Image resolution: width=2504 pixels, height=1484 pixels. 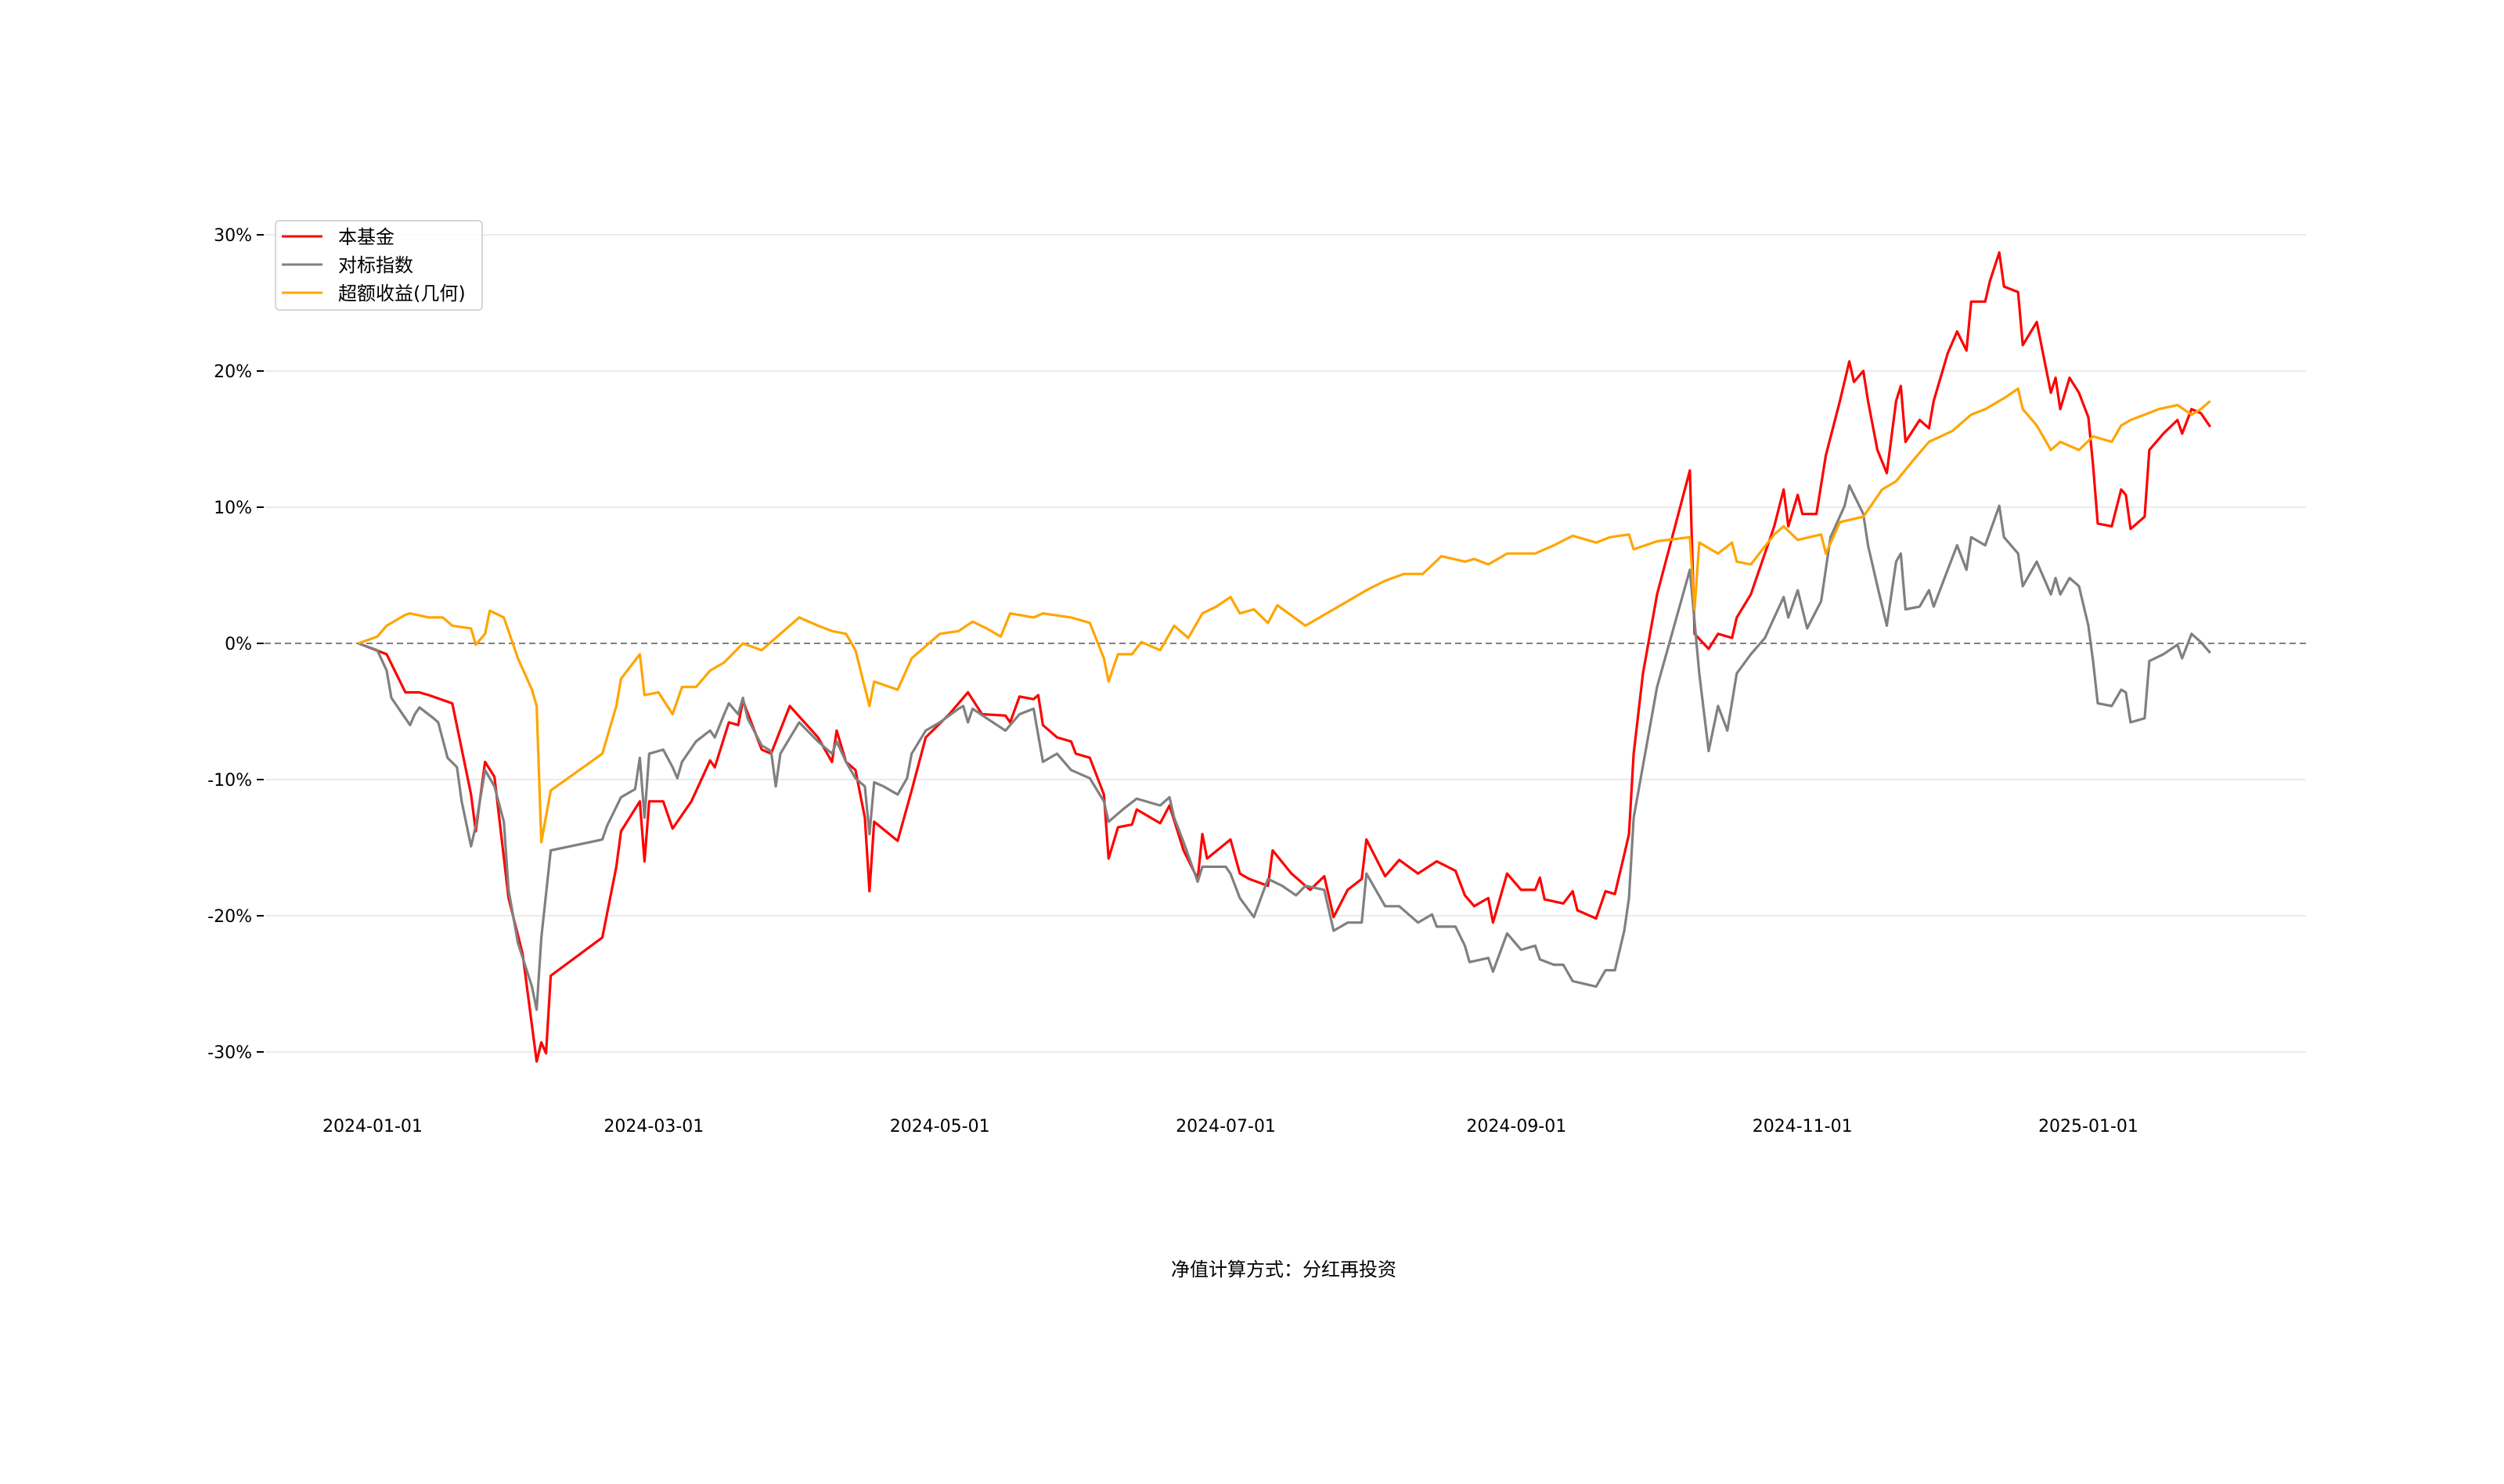 What do you see at coordinates (1283, 1269) in the screenshot?
I see `x-axis-label: 净值计算方式：分红再投资` at bounding box center [1283, 1269].